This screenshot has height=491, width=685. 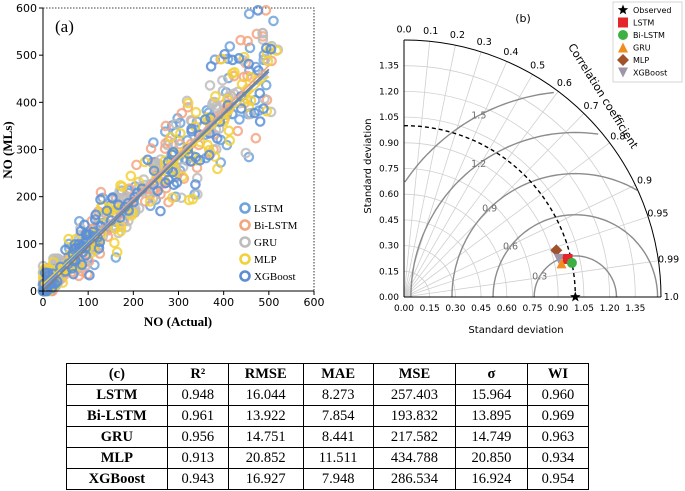 What do you see at coordinates (389, 272) in the screenshot?
I see `y-tick-label: 0.15` at bounding box center [389, 272].